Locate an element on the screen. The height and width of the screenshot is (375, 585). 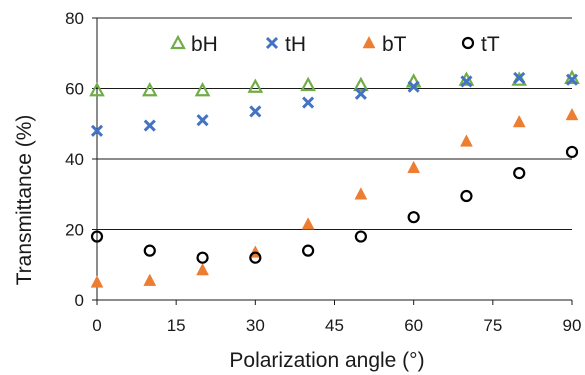
legend: bH tH bT tT is located at coordinates (335, 44).